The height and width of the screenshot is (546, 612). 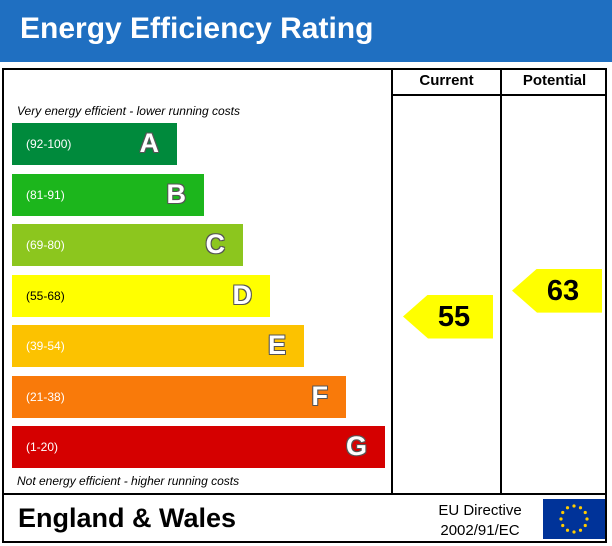 What do you see at coordinates (45, 396) in the screenshot?
I see `band-range-label: (21-38)` at bounding box center [45, 396].